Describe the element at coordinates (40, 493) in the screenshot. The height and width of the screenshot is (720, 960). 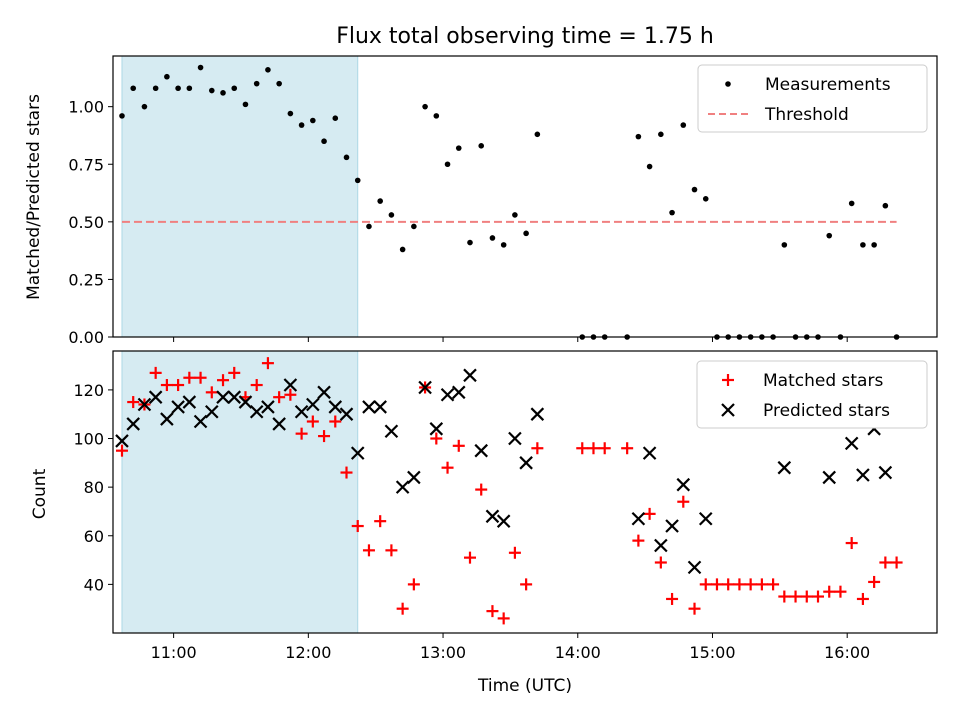
I see `bottom-y-axis-label: Count` at that location.